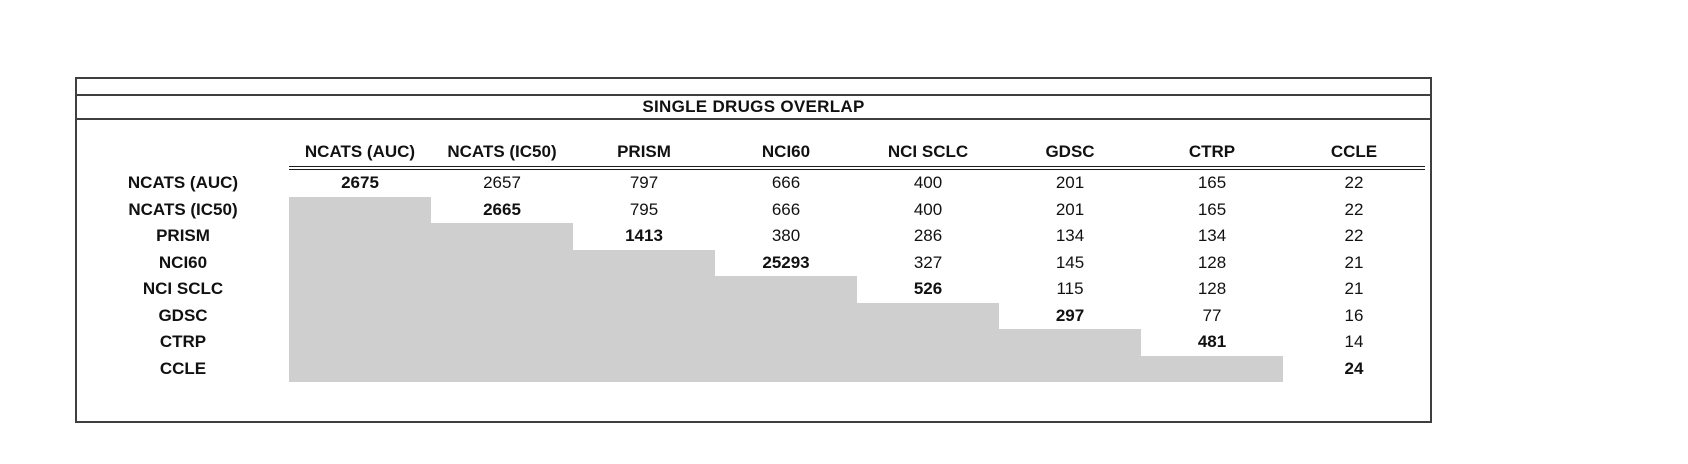 Image resolution: width=1688 pixels, height=464 pixels. I want to click on row-label: CTRP, so click(183, 342).